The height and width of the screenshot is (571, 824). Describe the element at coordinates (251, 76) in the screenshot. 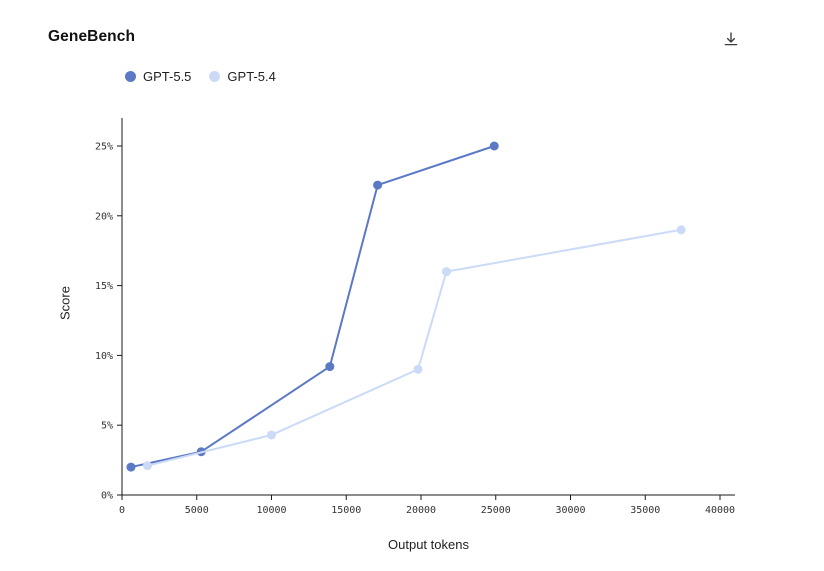

I see `legend-label-gpt-5-4: GPT-5.4` at that location.